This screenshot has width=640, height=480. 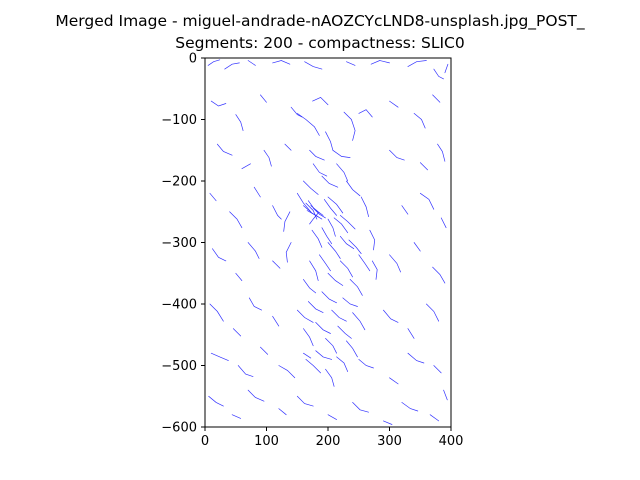 I want to click on x-axis: 0 100 200 300 400, so click(x=332, y=438).